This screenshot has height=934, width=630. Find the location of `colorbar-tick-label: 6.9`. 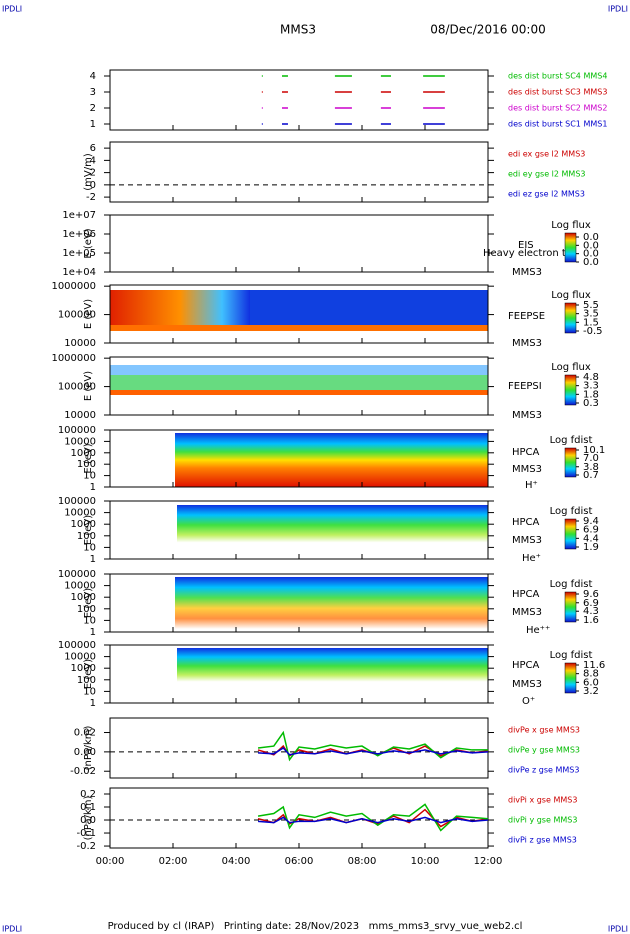

colorbar-tick-label: 6.9 is located at coordinates (591, 530).